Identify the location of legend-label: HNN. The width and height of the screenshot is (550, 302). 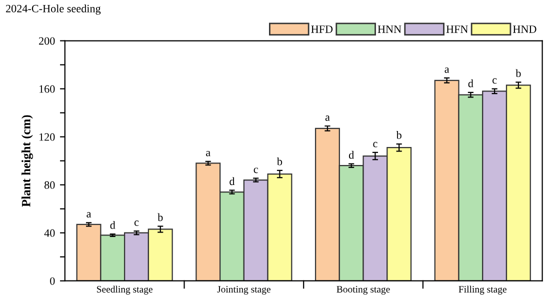
(390, 29).